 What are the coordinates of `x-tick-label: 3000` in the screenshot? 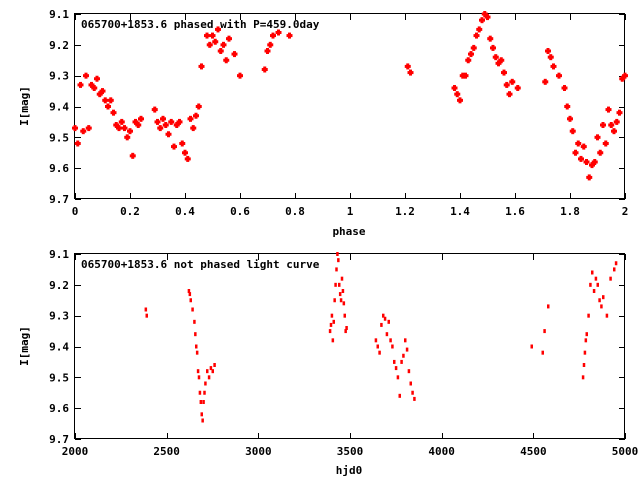 It's located at (258, 451).